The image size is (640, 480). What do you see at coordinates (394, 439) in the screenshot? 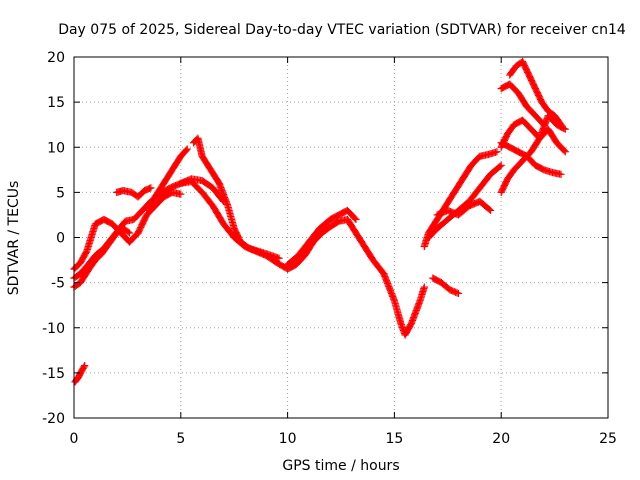
I see `x-tick-label: 15` at bounding box center [394, 439].